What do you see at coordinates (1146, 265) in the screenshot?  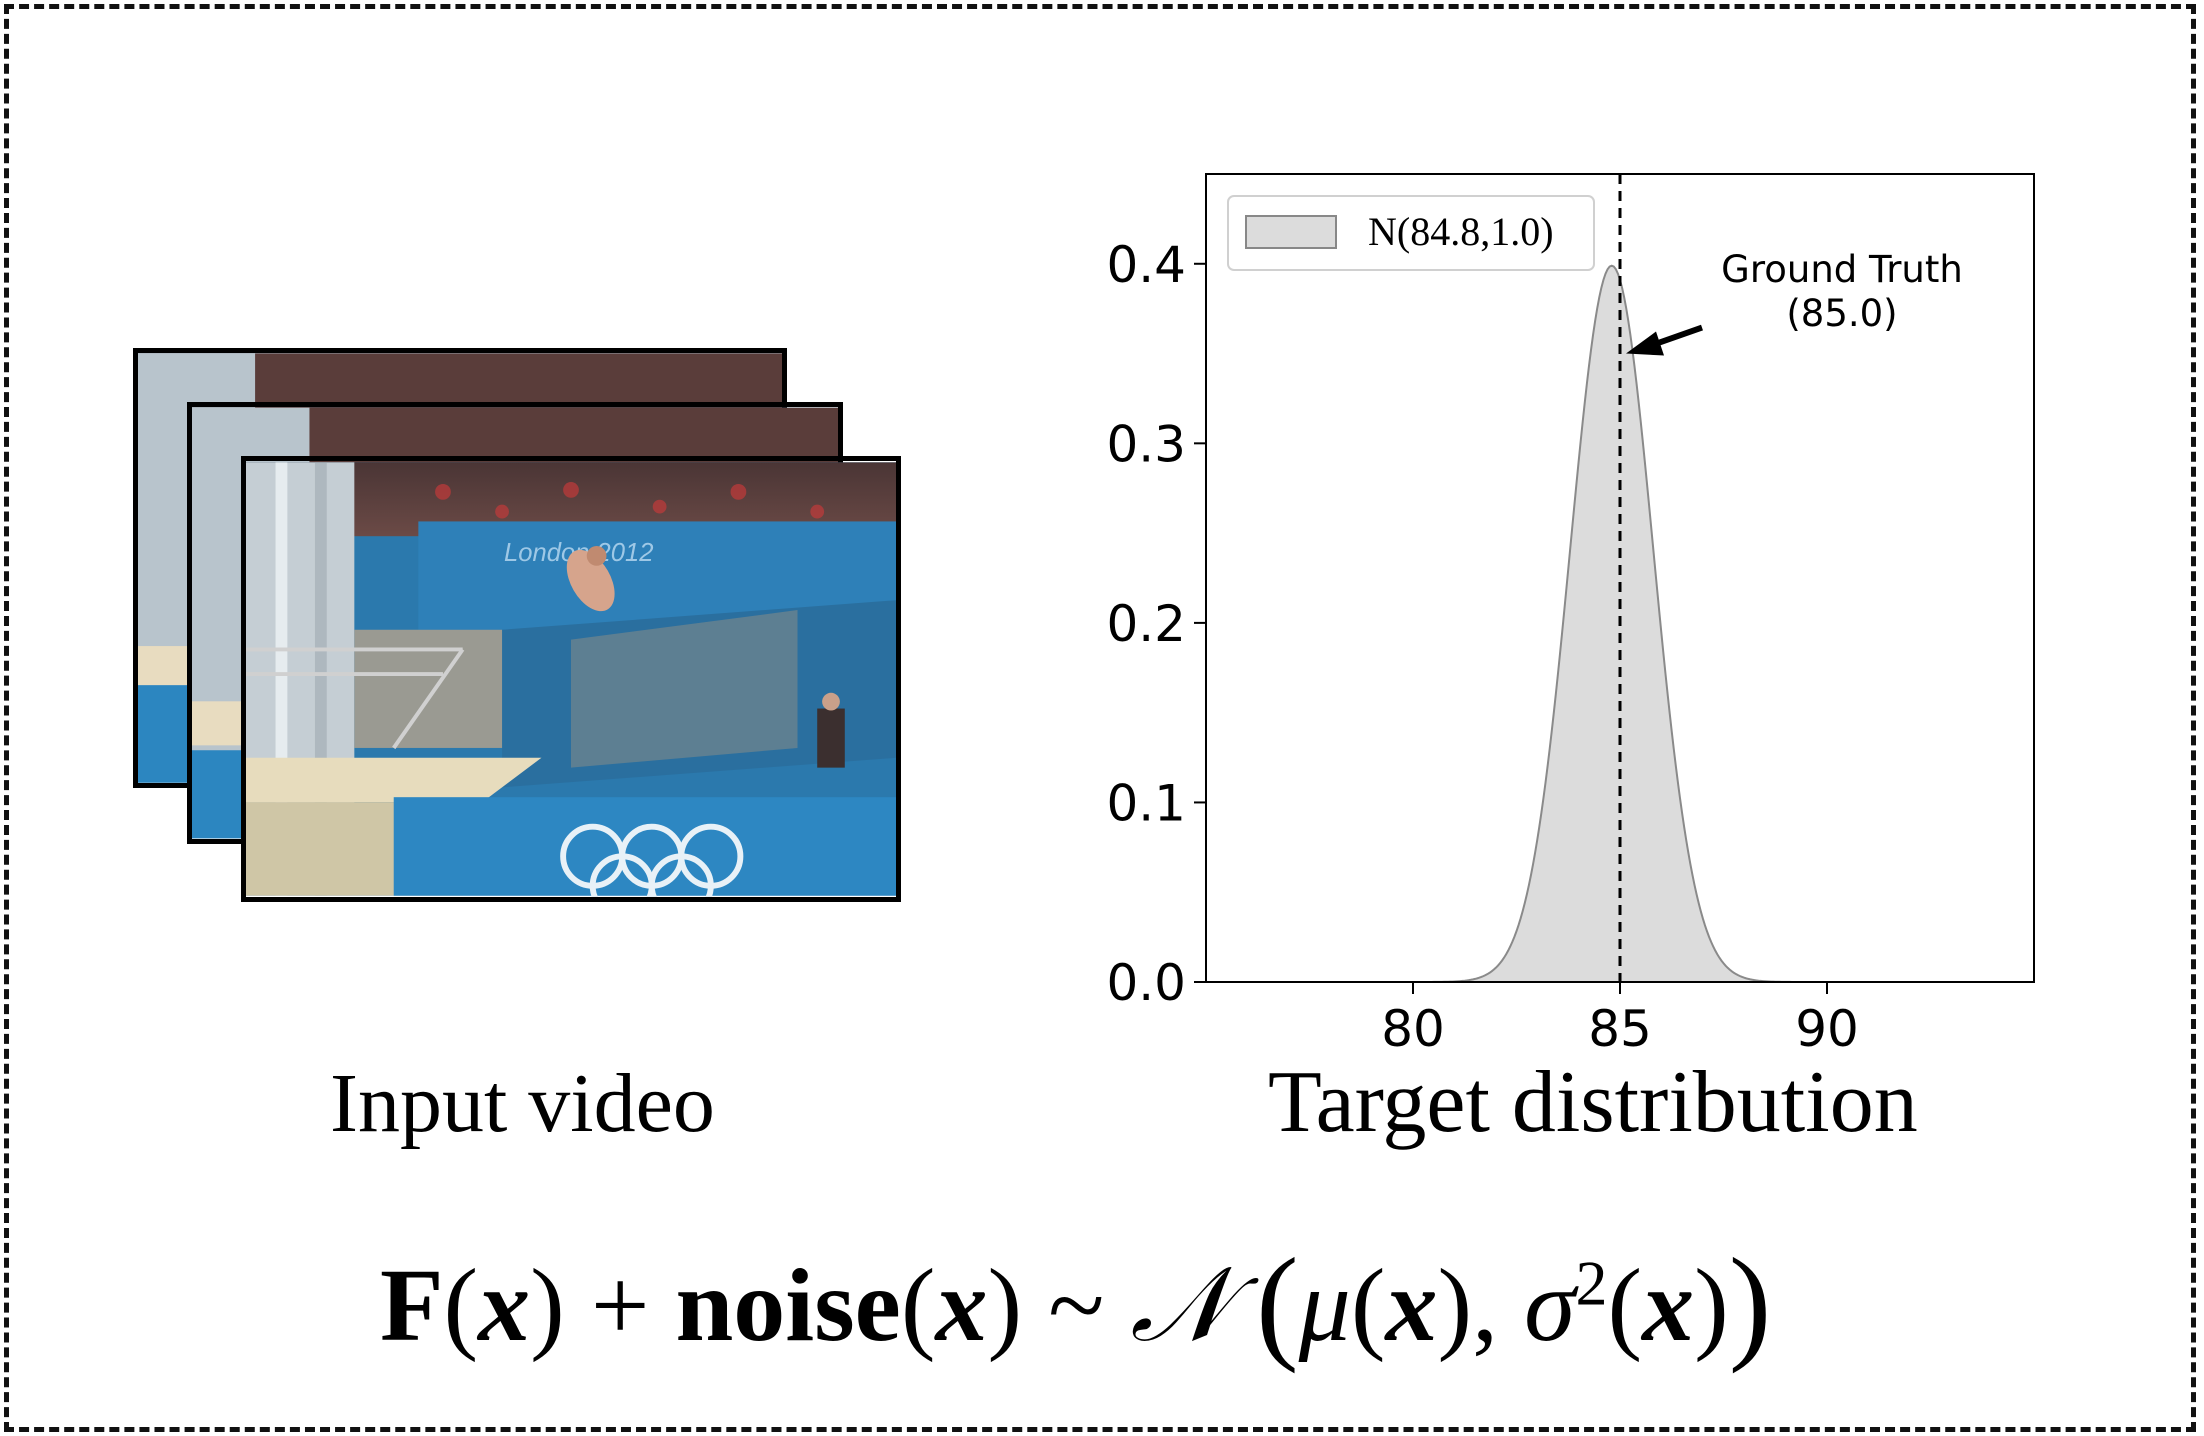 I see `y-tick-label: 0.4` at bounding box center [1146, 265].